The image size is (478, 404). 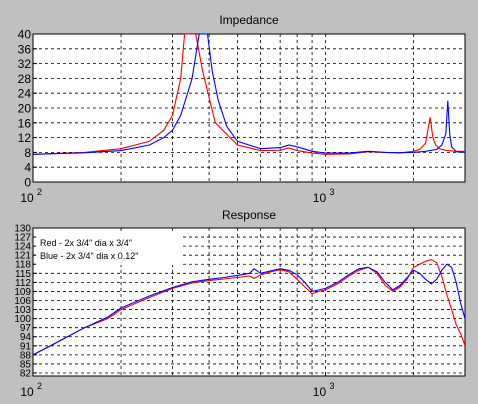 I want to click on y-tick-label: 97, so click(x=26, y=328).